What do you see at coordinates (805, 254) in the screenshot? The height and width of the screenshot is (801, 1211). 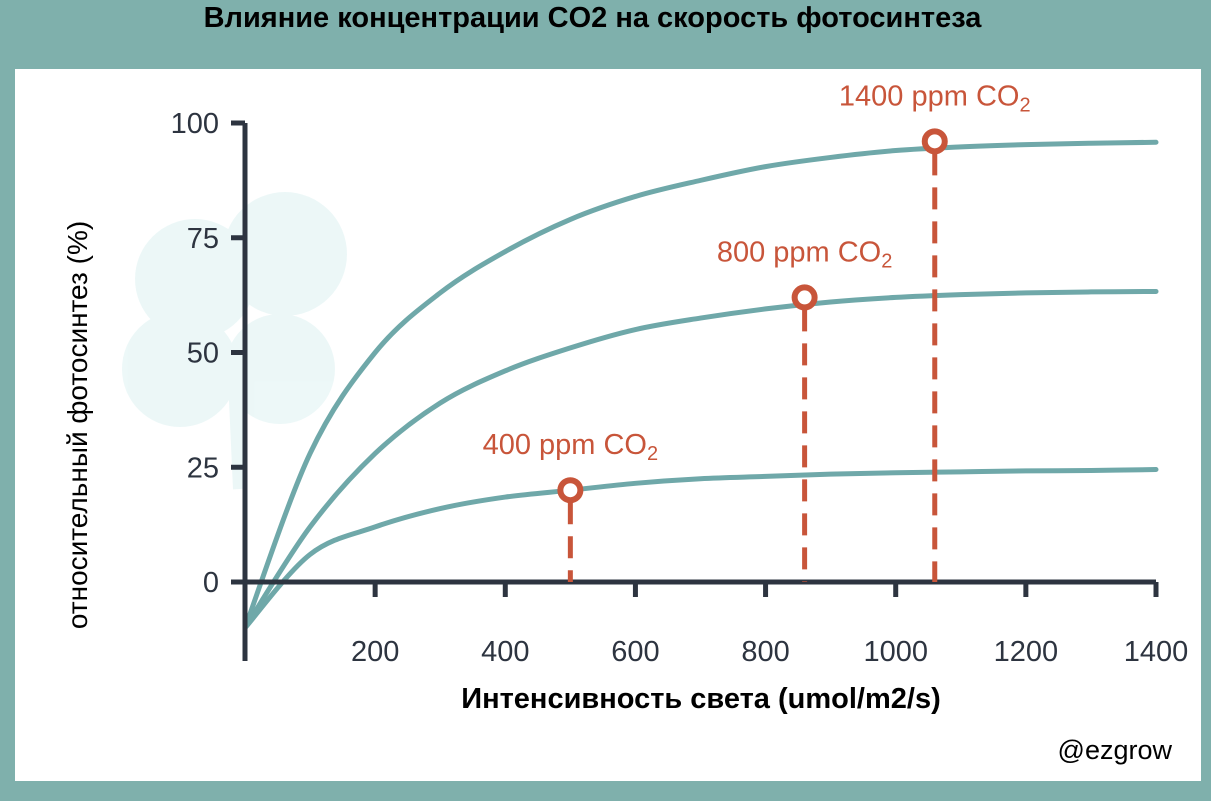 I see `marker-label-2: 800 ppm CO2` at bounding box center [805, 254].